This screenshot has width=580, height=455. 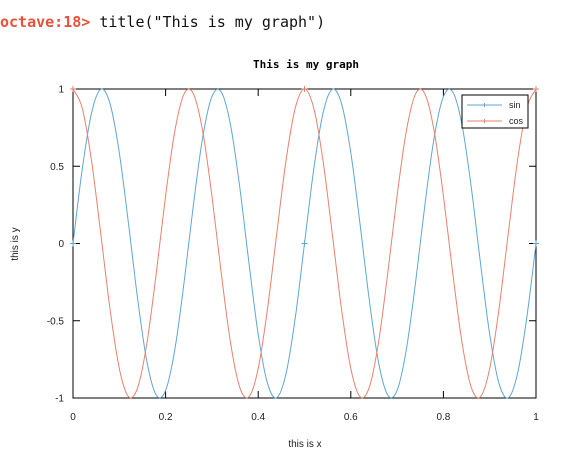 What do you see at coordinates (61, 244) in the screenshot?
I see `y-tick-label-2: 0` at bounding box center [61, 244].